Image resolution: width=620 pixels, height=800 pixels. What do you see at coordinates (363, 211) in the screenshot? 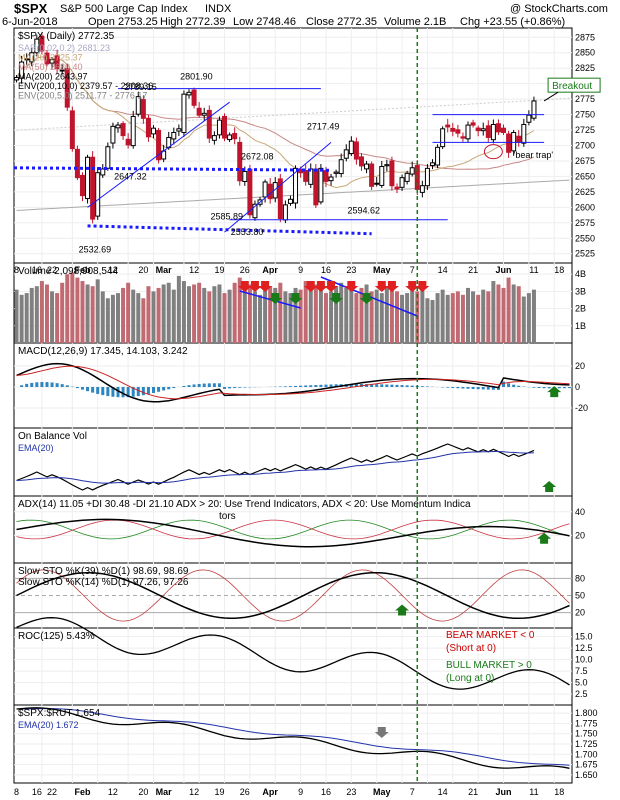
I see `price-marker-label: 2594.62` at bounding box center [363, 211].